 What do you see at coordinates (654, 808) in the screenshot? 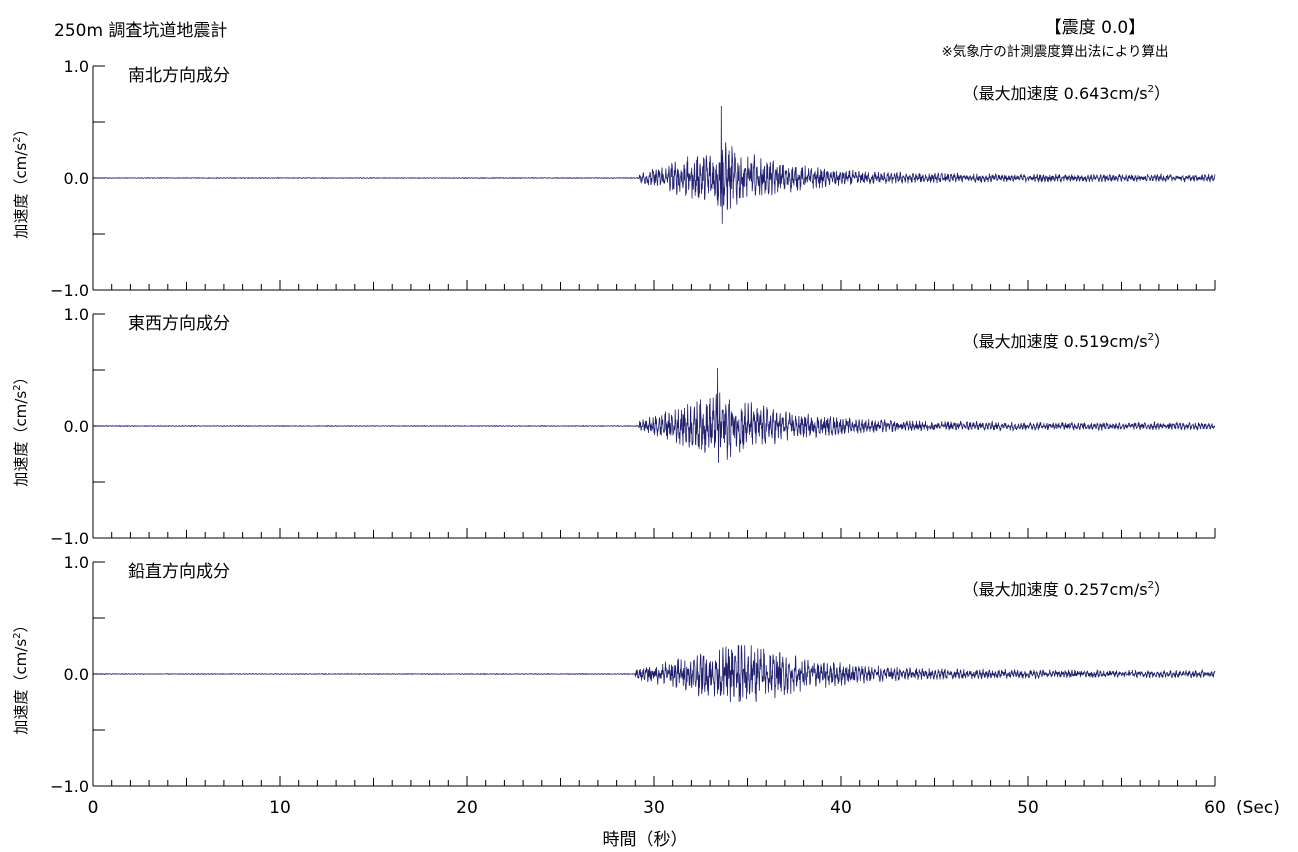
I see `x-tick-label: 30` at bounding box center [654, 808].